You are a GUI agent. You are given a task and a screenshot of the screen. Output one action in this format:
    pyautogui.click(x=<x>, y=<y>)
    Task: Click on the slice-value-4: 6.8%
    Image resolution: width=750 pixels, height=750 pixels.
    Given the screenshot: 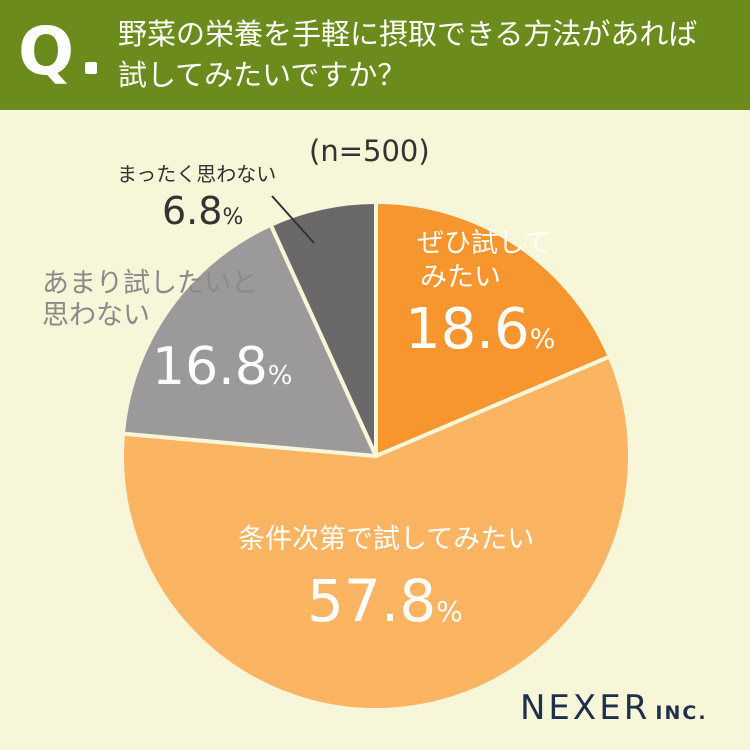 What is the action you would take?
    pyautogui.click(x=203, y=211)
    